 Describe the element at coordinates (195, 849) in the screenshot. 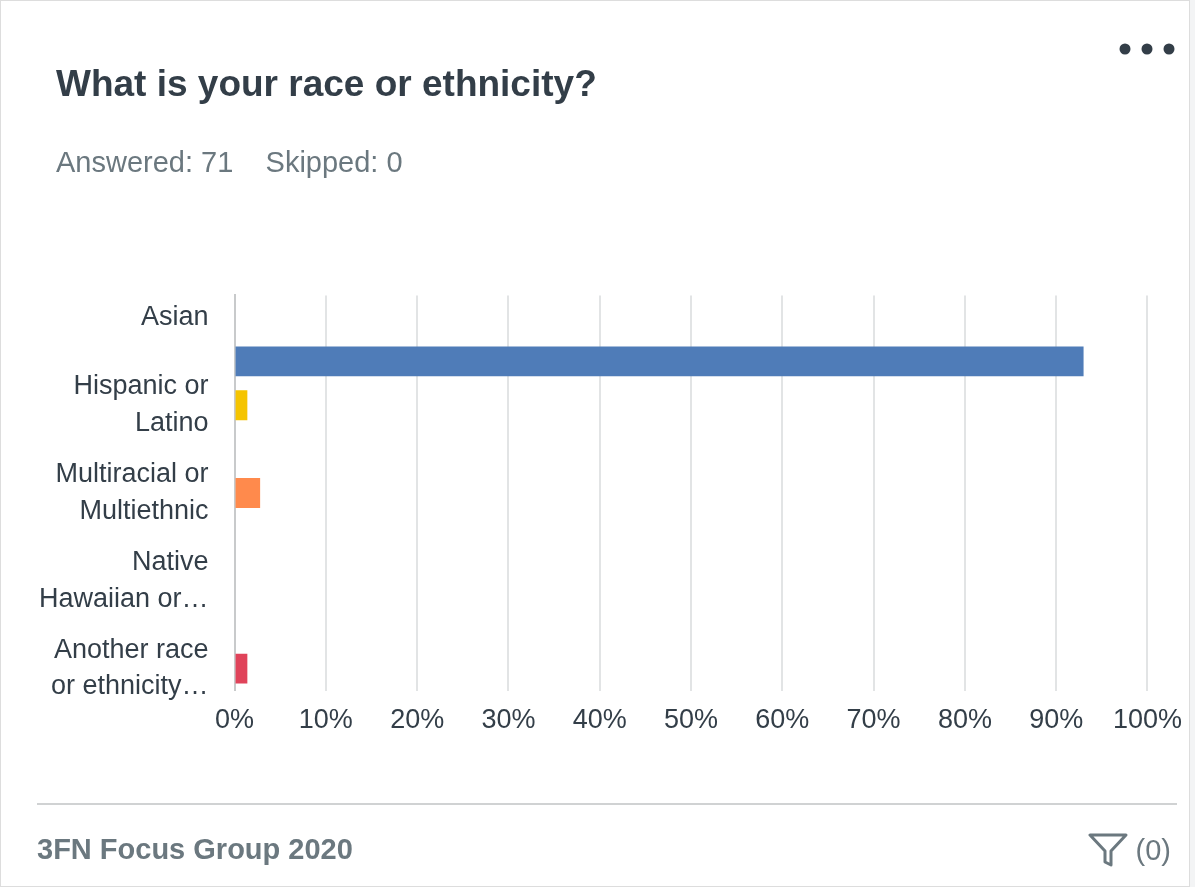

I see `text: 3FN Focus Group 2020` at that location.